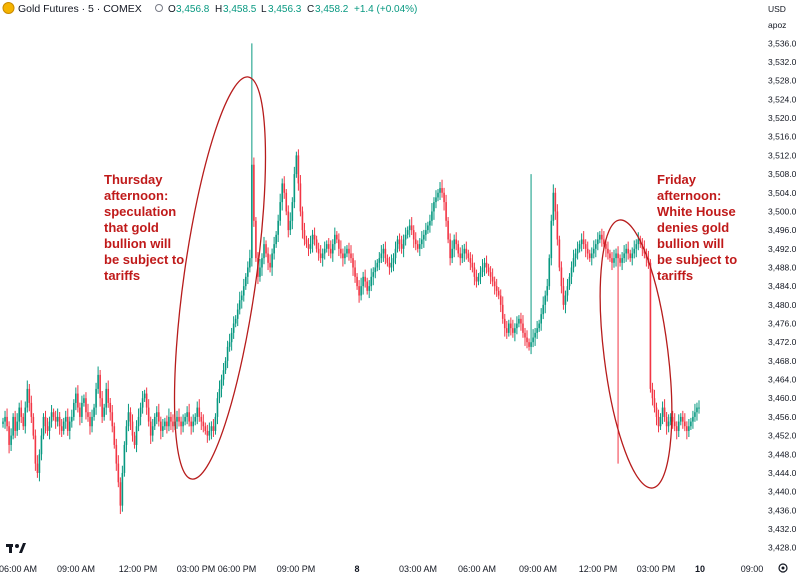  I want to click on unit-label: apoz, so click(777, 25).